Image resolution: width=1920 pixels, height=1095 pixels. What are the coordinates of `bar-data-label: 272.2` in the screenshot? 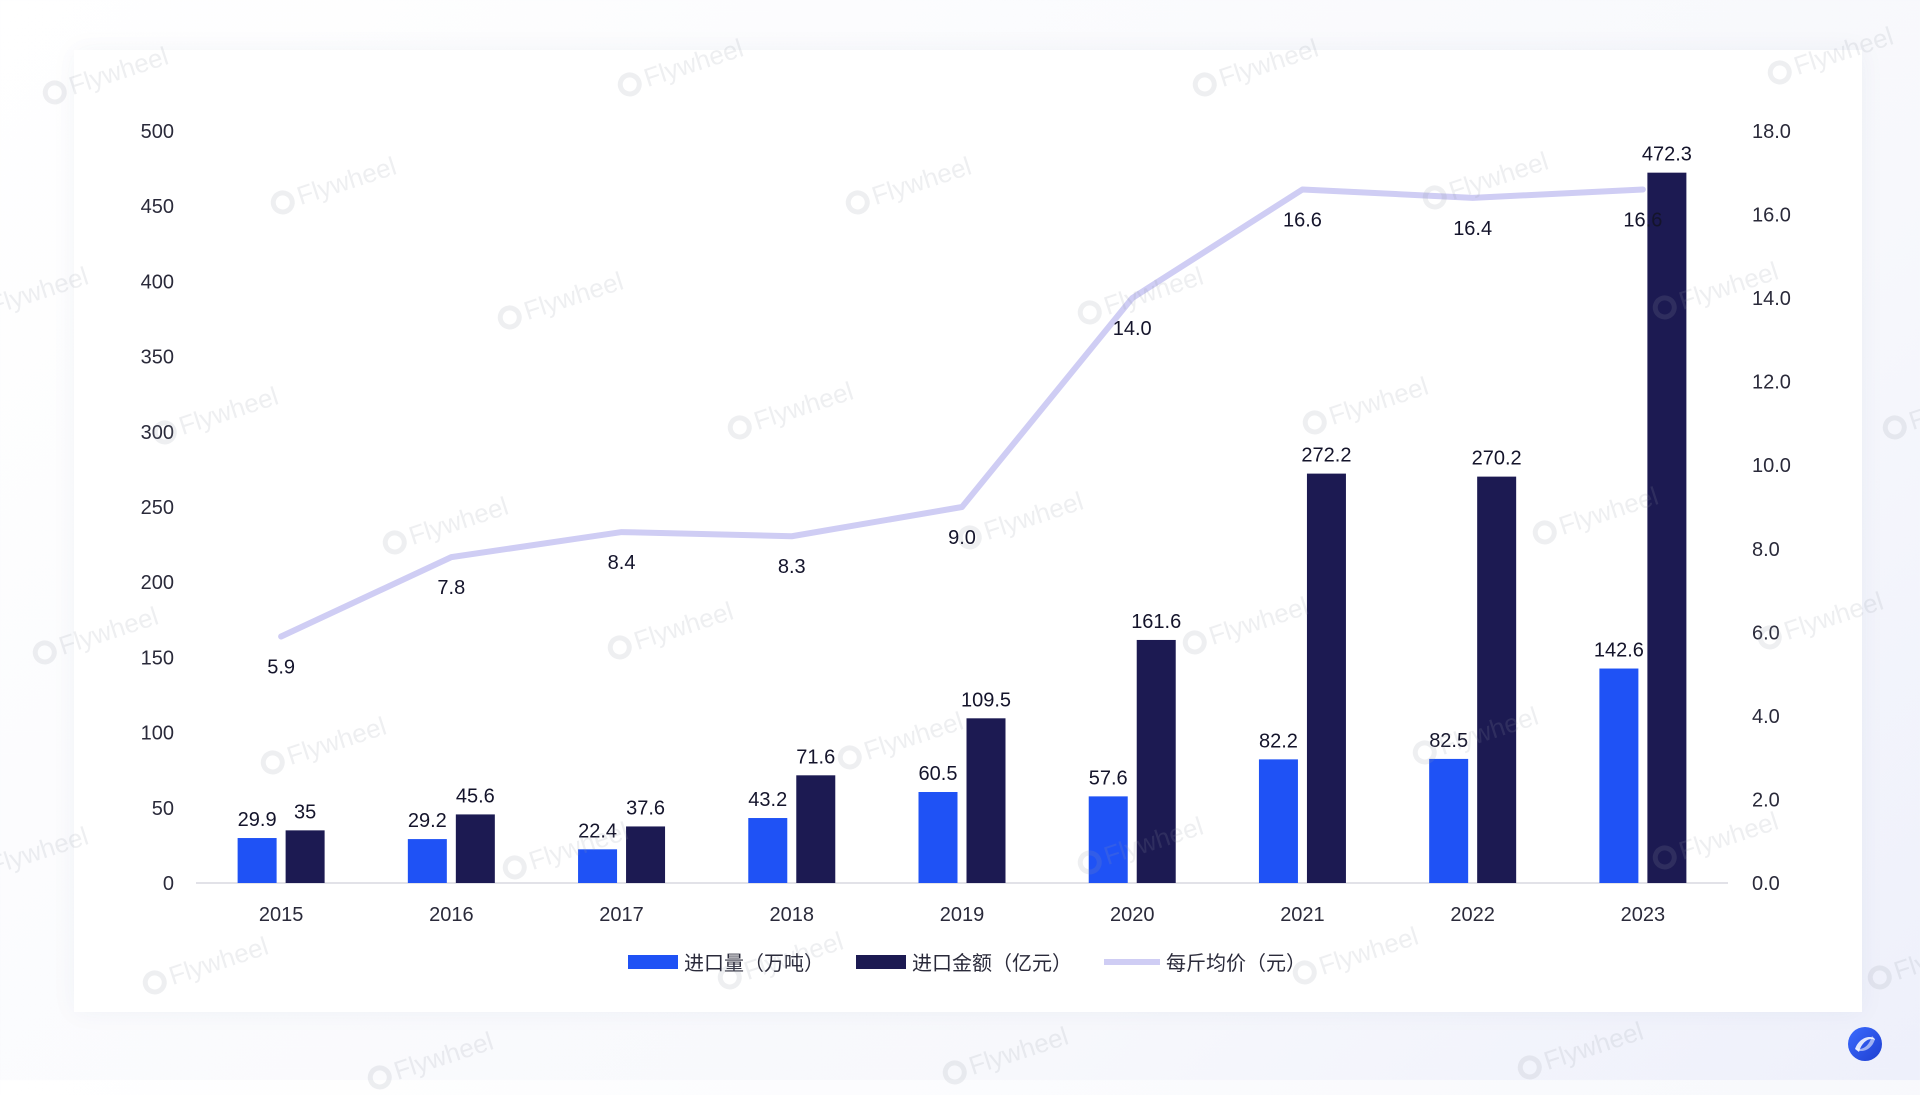 It's located at (1326, 456).